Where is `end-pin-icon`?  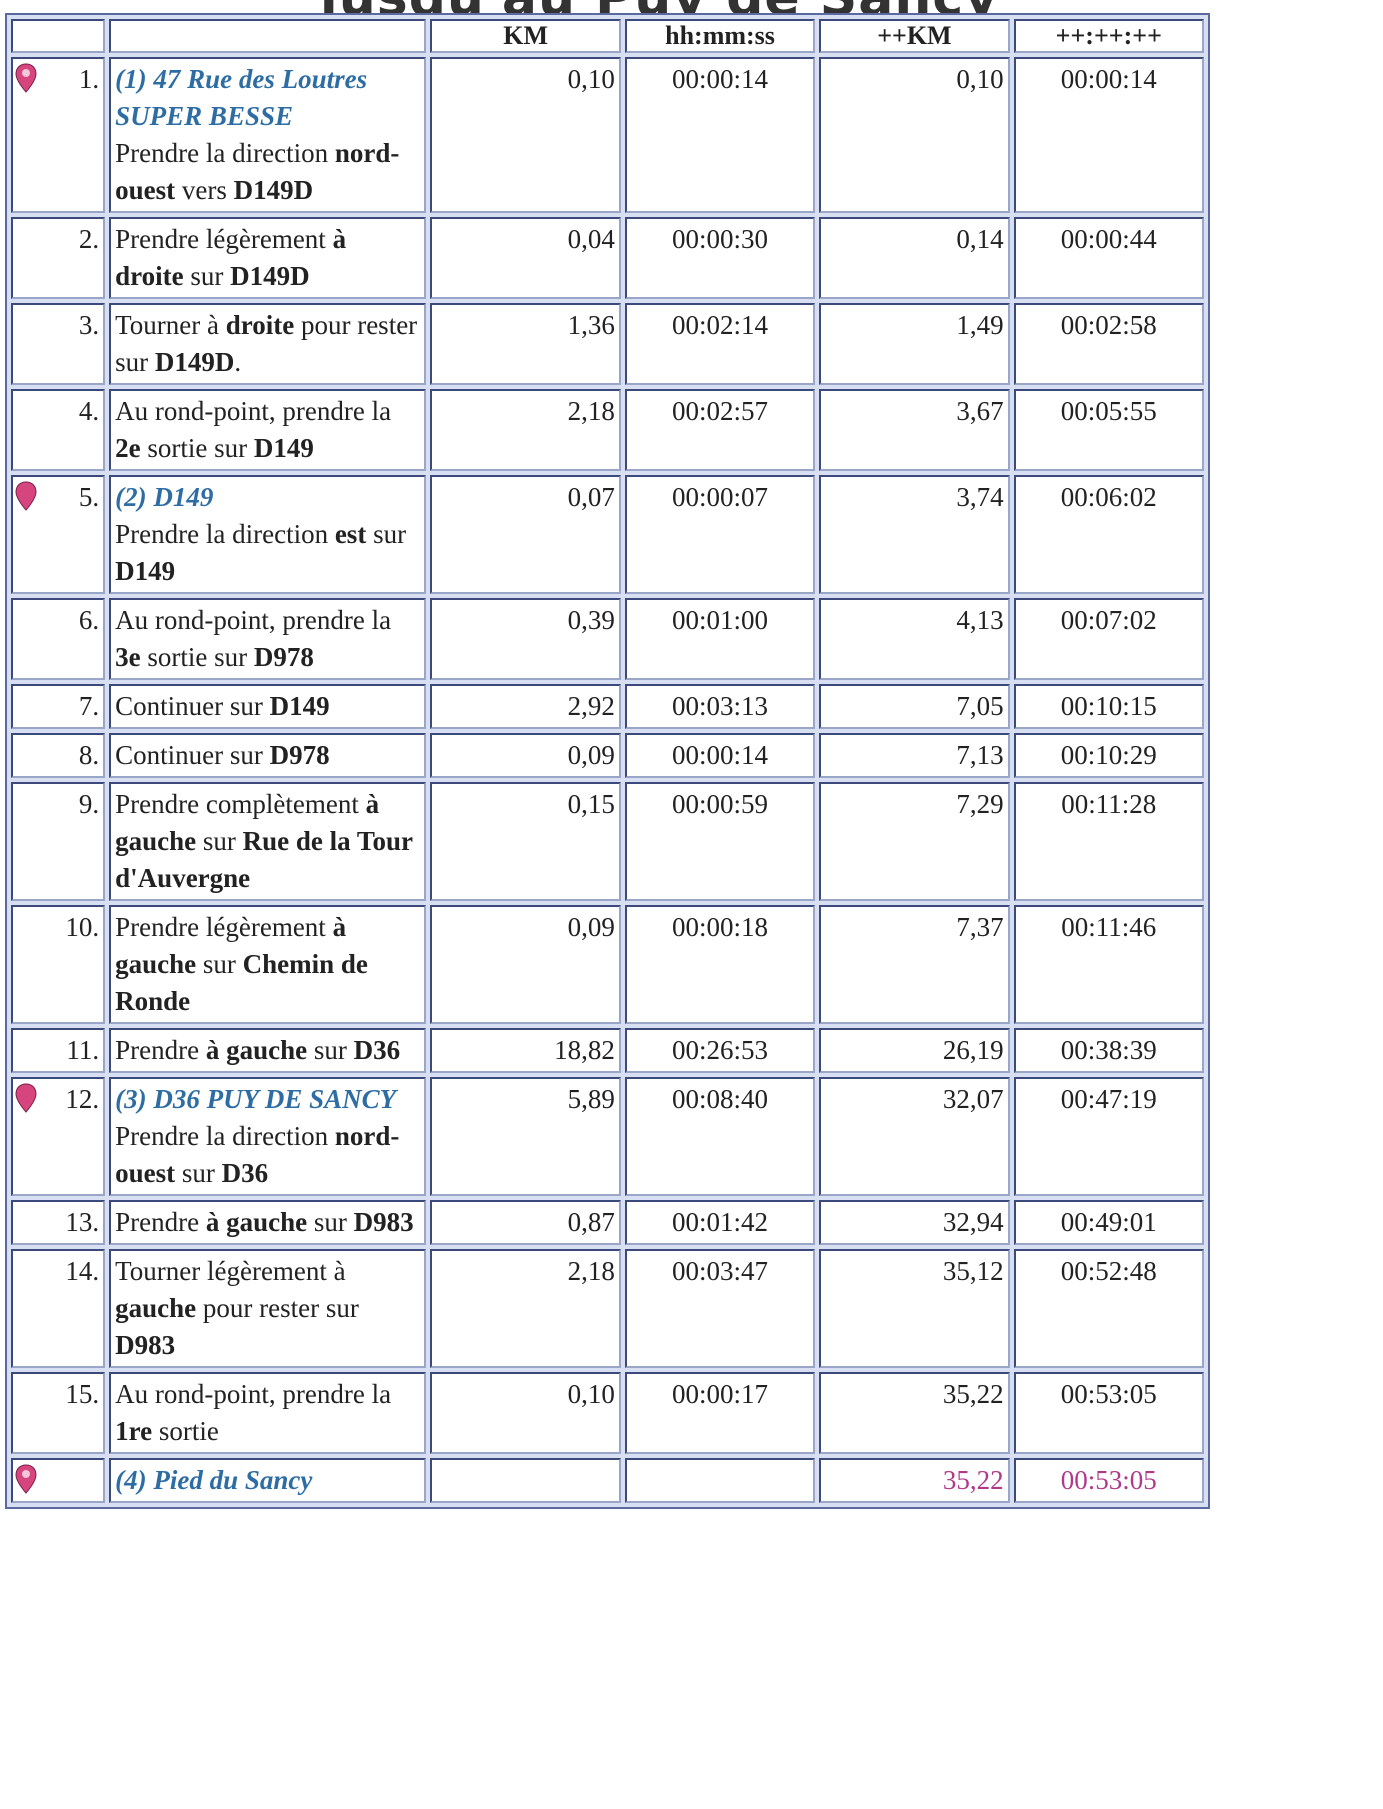 end-pin-icon is located at coordinates (26, 1479).